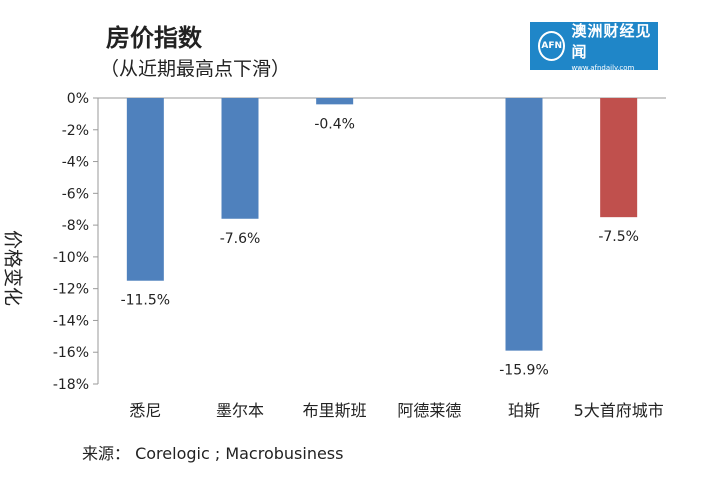 Image resolution: width=709 pixels, height=492 pixels. What do you see at coordinates (524, 410) in the screenshot?
I see `category-label: 珀斯` at bounding box center [524, 410].